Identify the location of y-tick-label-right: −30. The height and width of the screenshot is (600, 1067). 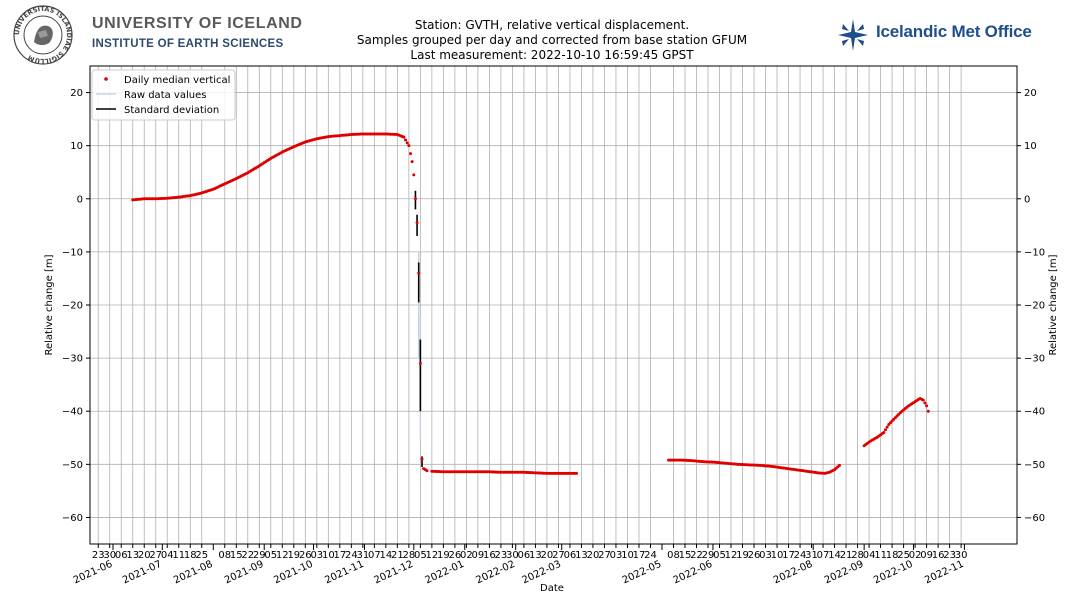
(1034, 359).